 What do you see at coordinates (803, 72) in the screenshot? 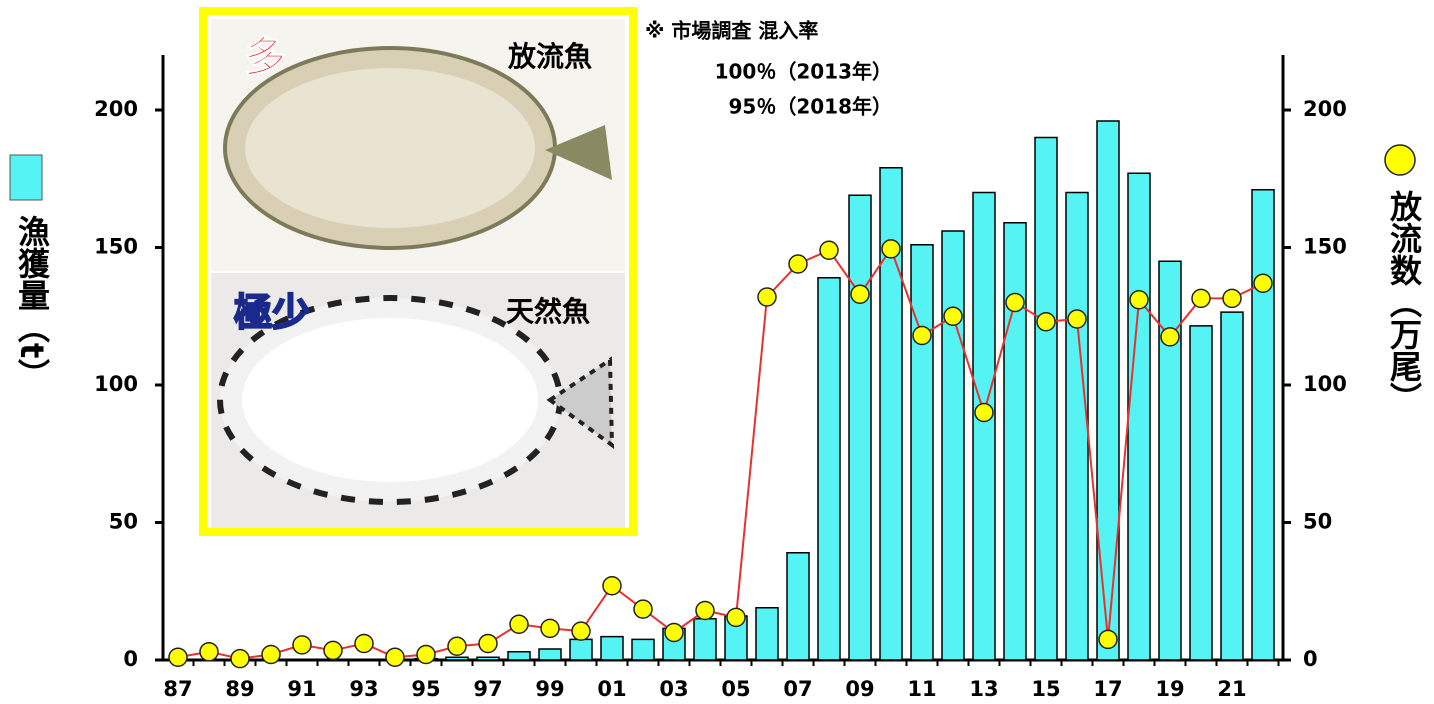
I see `annotation: 100％（2013年）` at bounding box center [803, 72].